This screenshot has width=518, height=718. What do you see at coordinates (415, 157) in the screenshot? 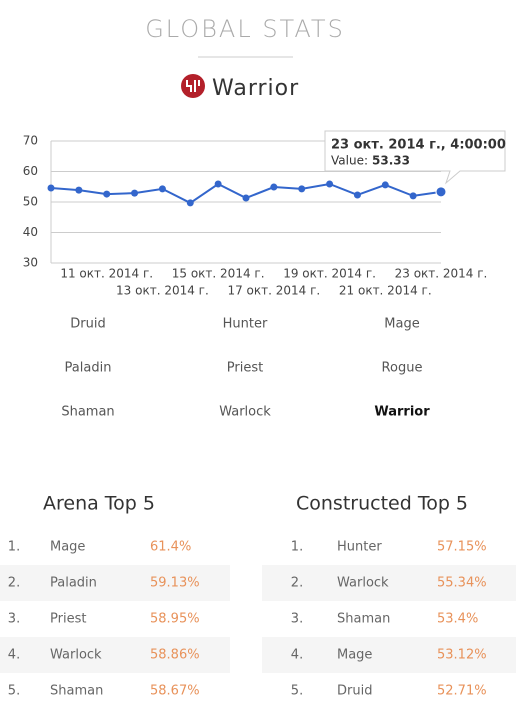
I see `tooltip-box` at bounding box center [415, 157].